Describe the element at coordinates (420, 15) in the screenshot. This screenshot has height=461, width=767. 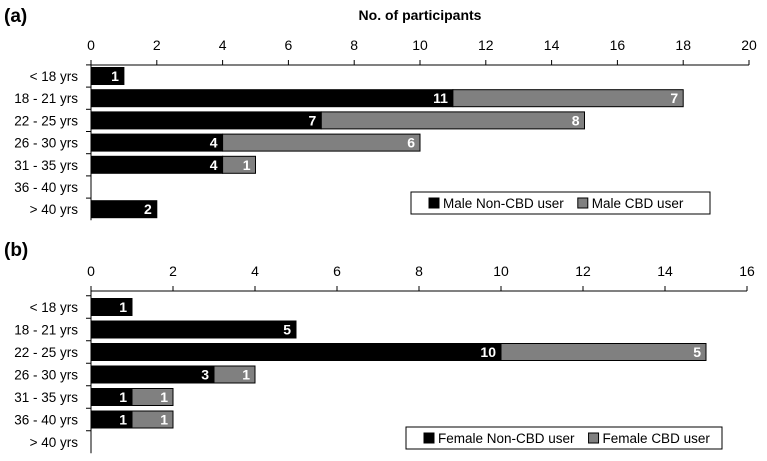
I see `chart-title: No. of participants` at that location.